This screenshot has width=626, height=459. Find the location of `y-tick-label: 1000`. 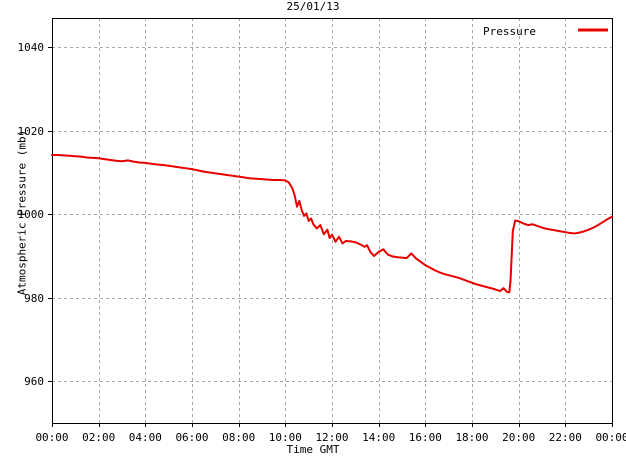

y-tick-label: 1000 is located at coordinates (31, 215).